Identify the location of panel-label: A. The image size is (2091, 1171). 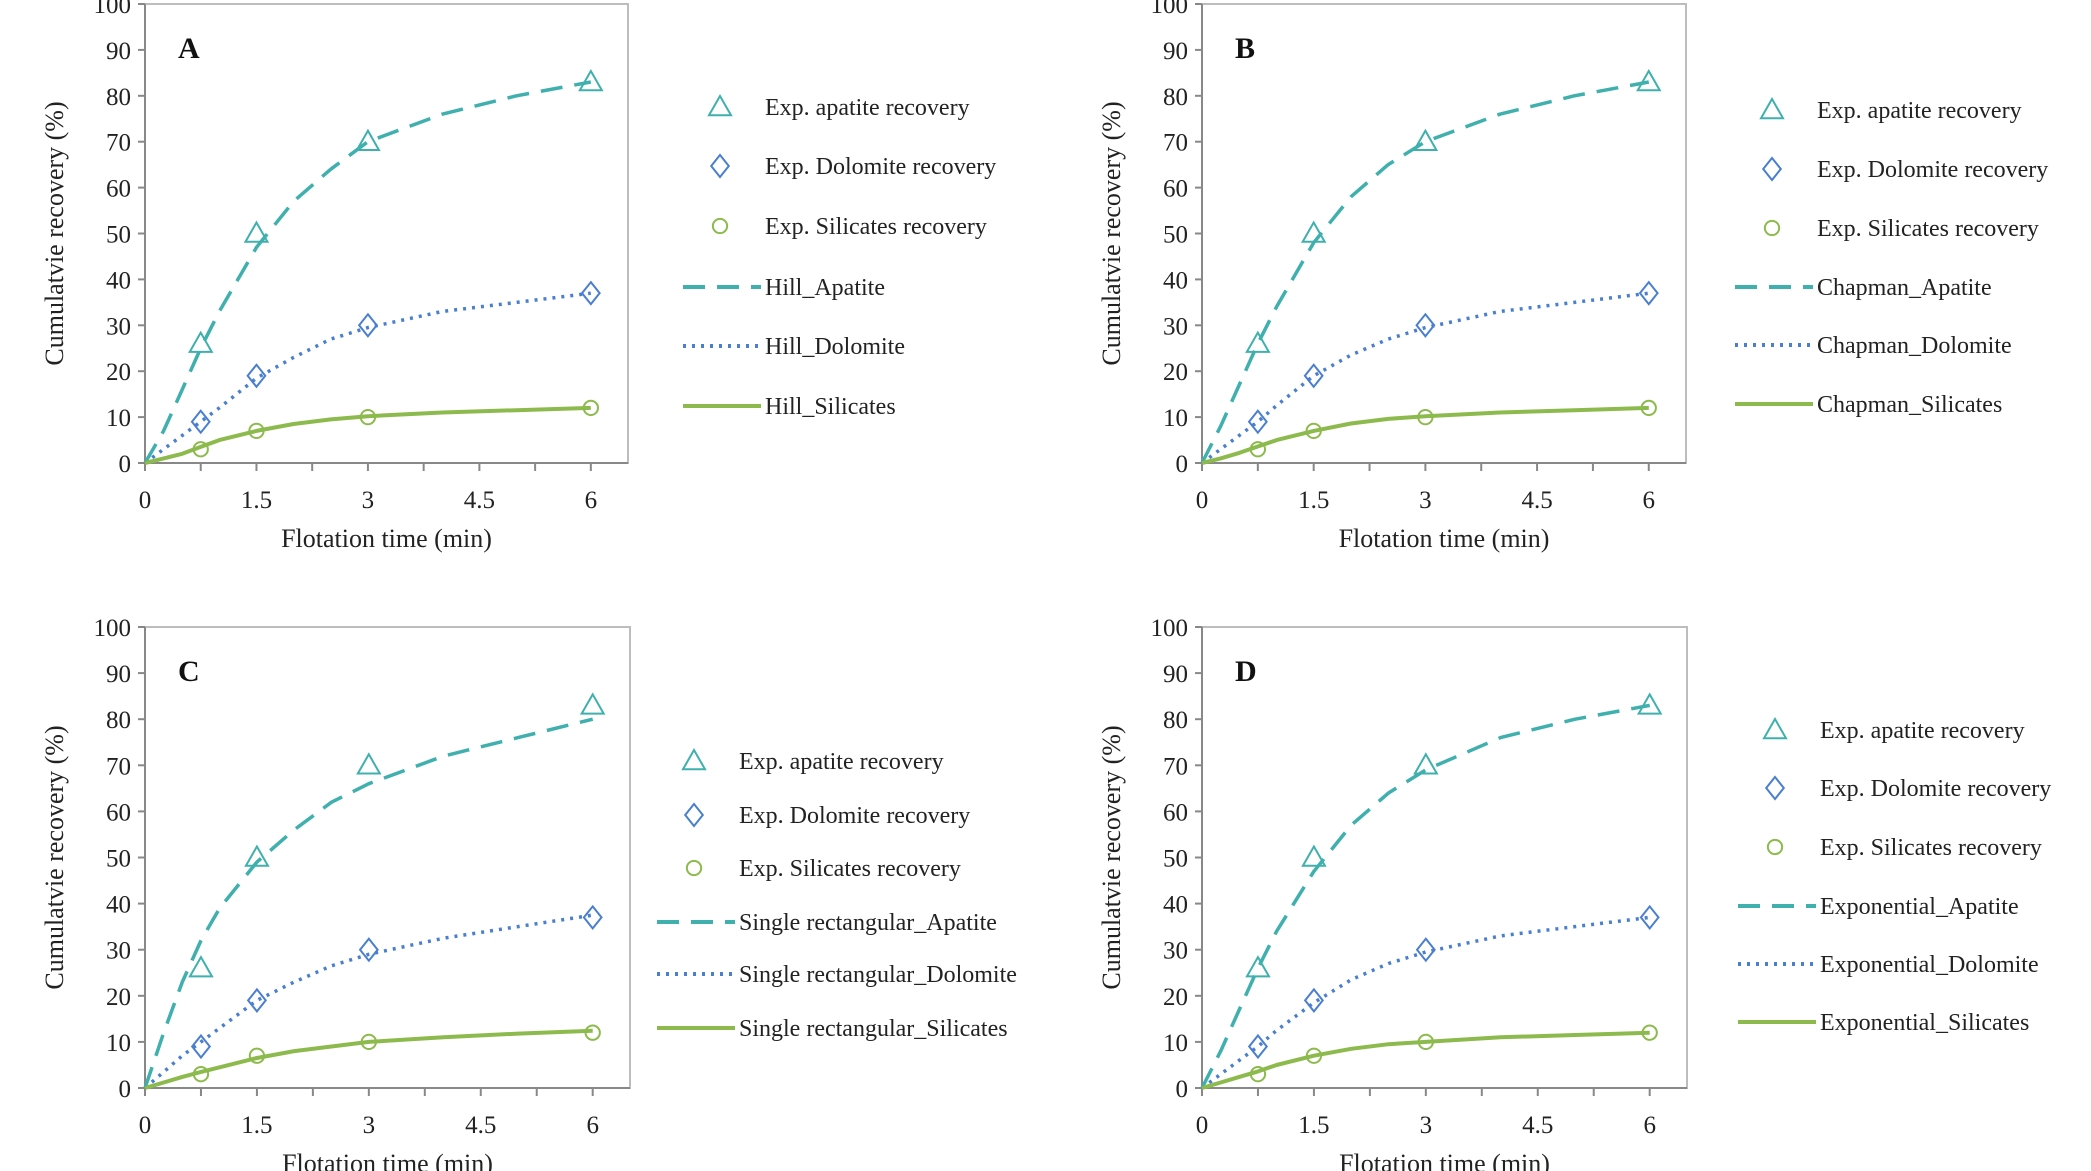
(189, 48).